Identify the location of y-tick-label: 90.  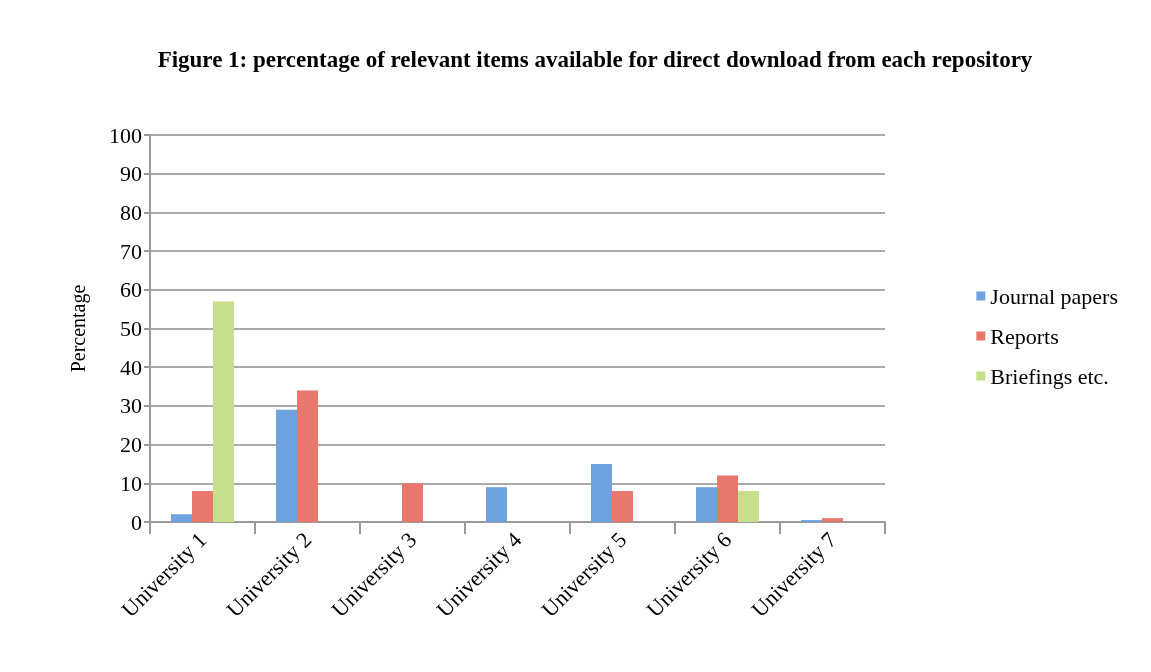
(131, 174).